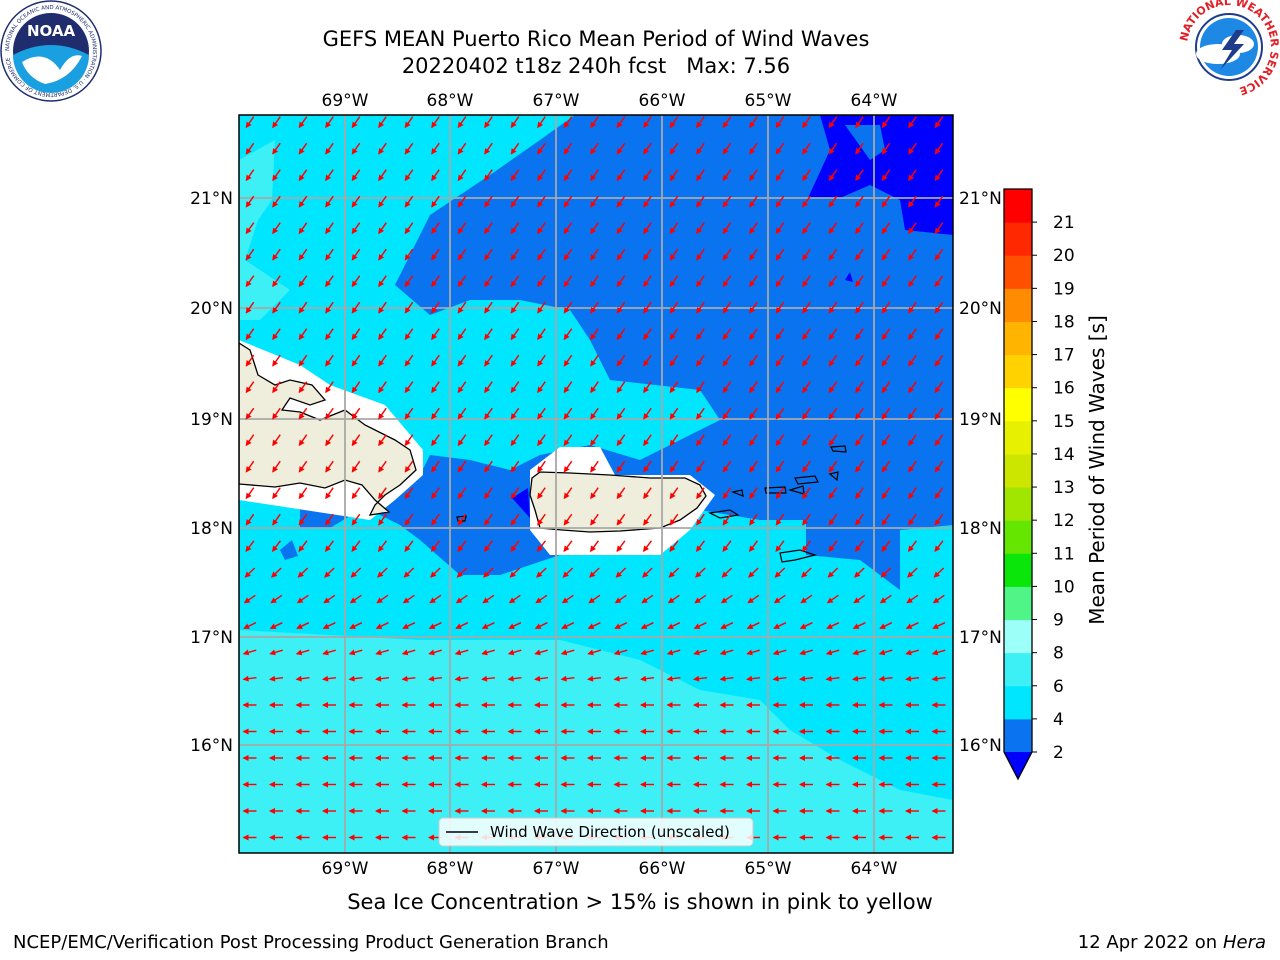 The width and height of the screenshot is (1280, 960). I want to click on colorbar-tick-label: 12, so click(1064, 521).